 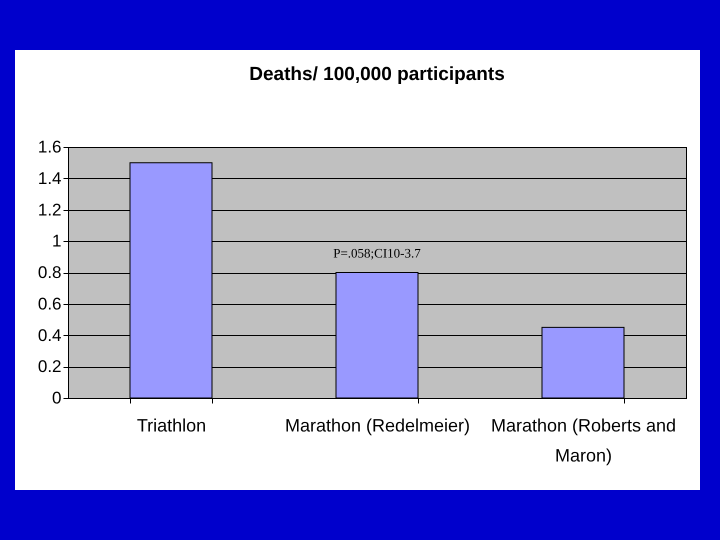 What do you see at coordinates (377, 426) in the screenshot?
I see `x-tick-label: Marathon (Redelmeier)` at bounding box center [377, 426].